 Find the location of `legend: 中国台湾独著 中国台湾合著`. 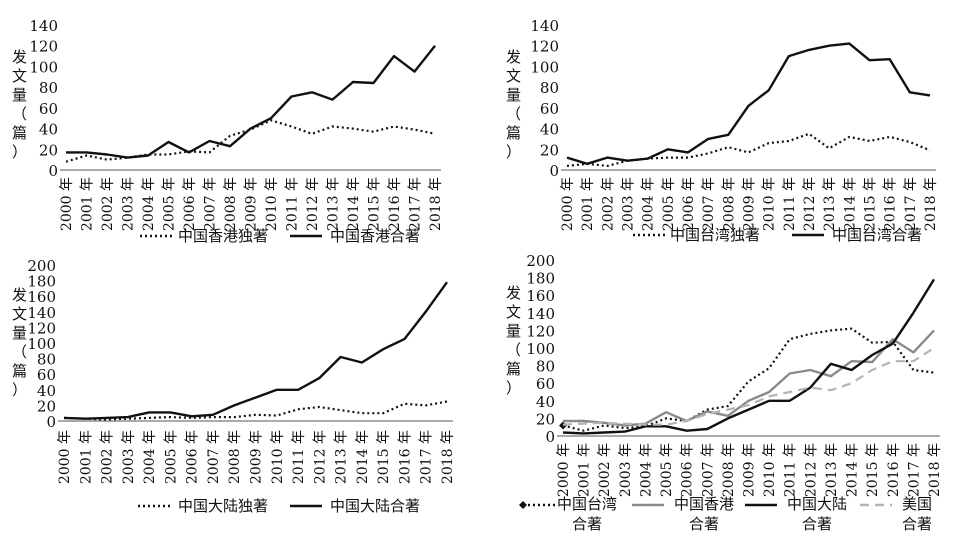

legend: 中国台湾独著 中国台湾合著 is located at coordinates (777, 235).